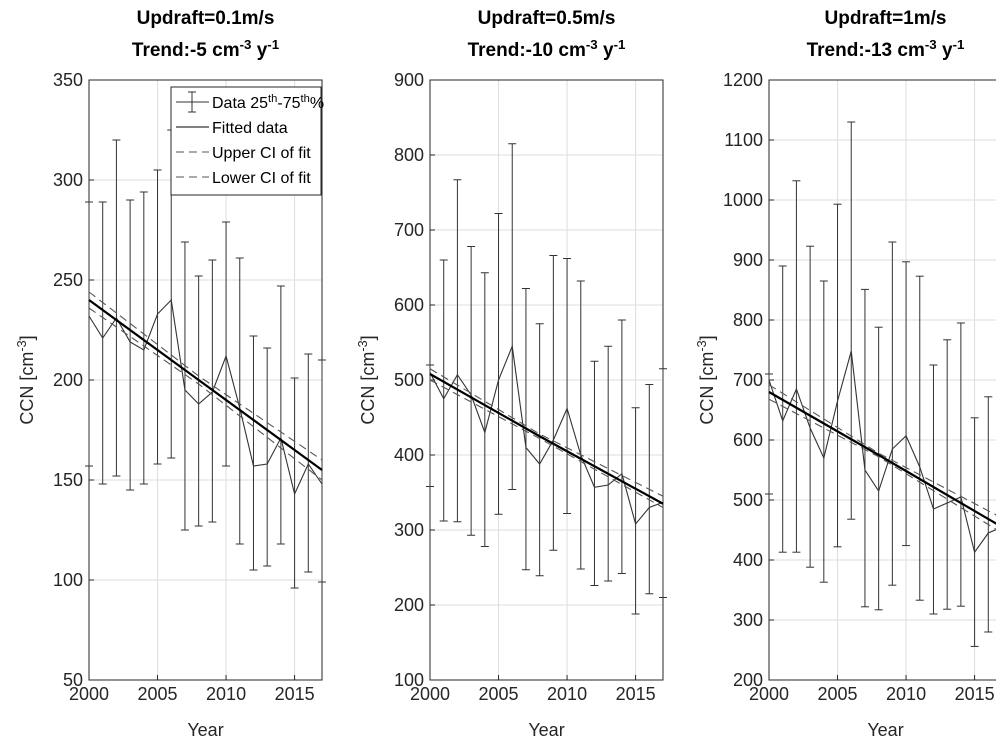 The height and width of the screenshot is (742, 996). Describe the element at coordinates (250, 128) in the screenshot. I see `legend-label: Fitted data` at that location.